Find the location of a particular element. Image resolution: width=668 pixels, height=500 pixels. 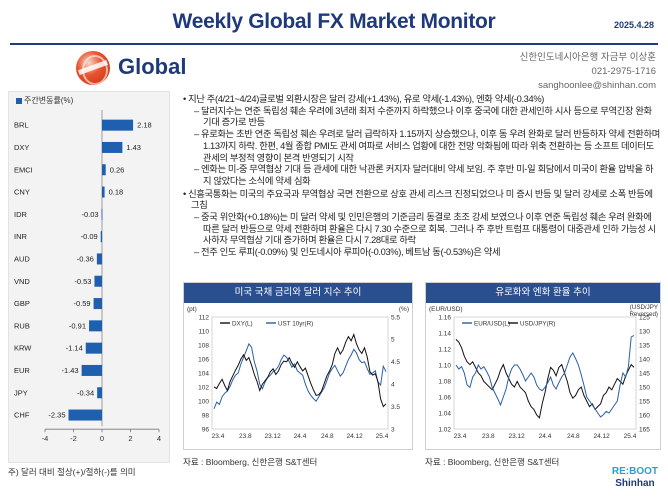

left-tick-label: 1.12 is located at coordinates (444, 349).